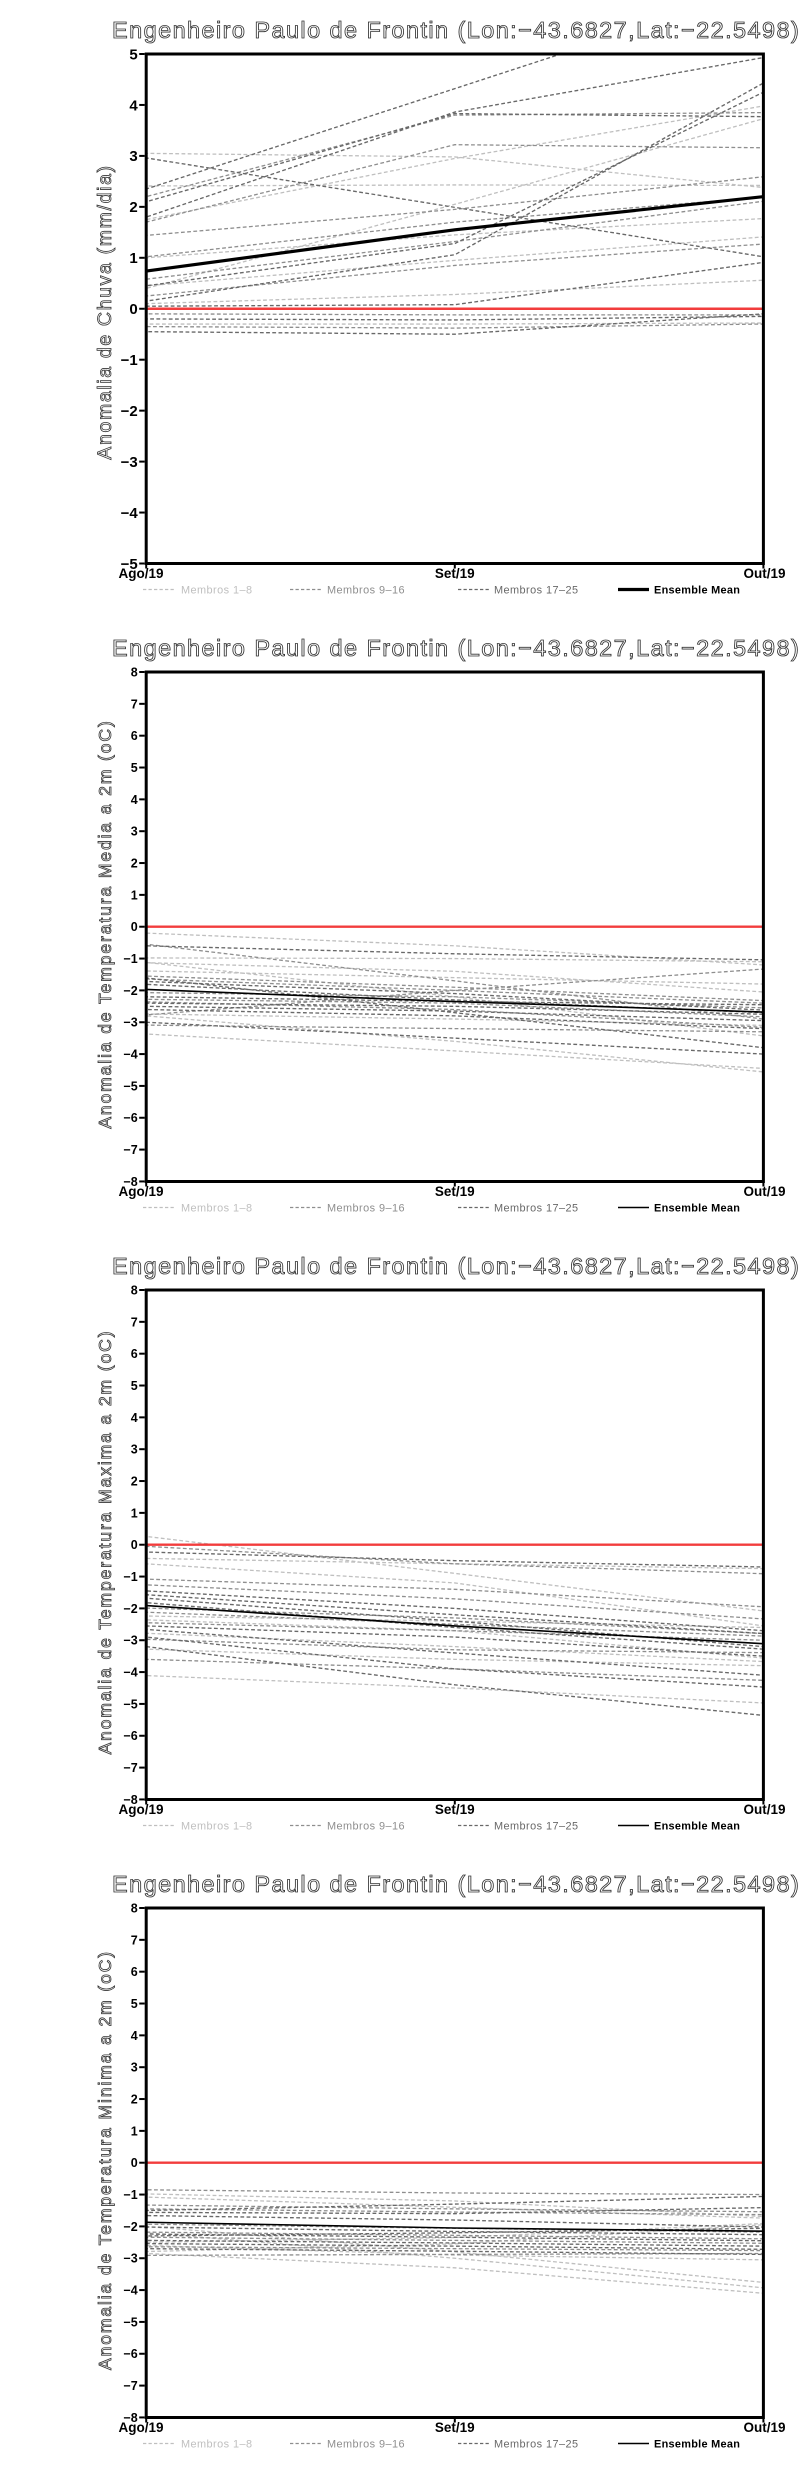 The image size is (800, 2472). I want to click on svg-text:Anomalia de Temperatura Minima: Anomalia de Temperatura Minima a 2m (oC), so click(105, 2160).